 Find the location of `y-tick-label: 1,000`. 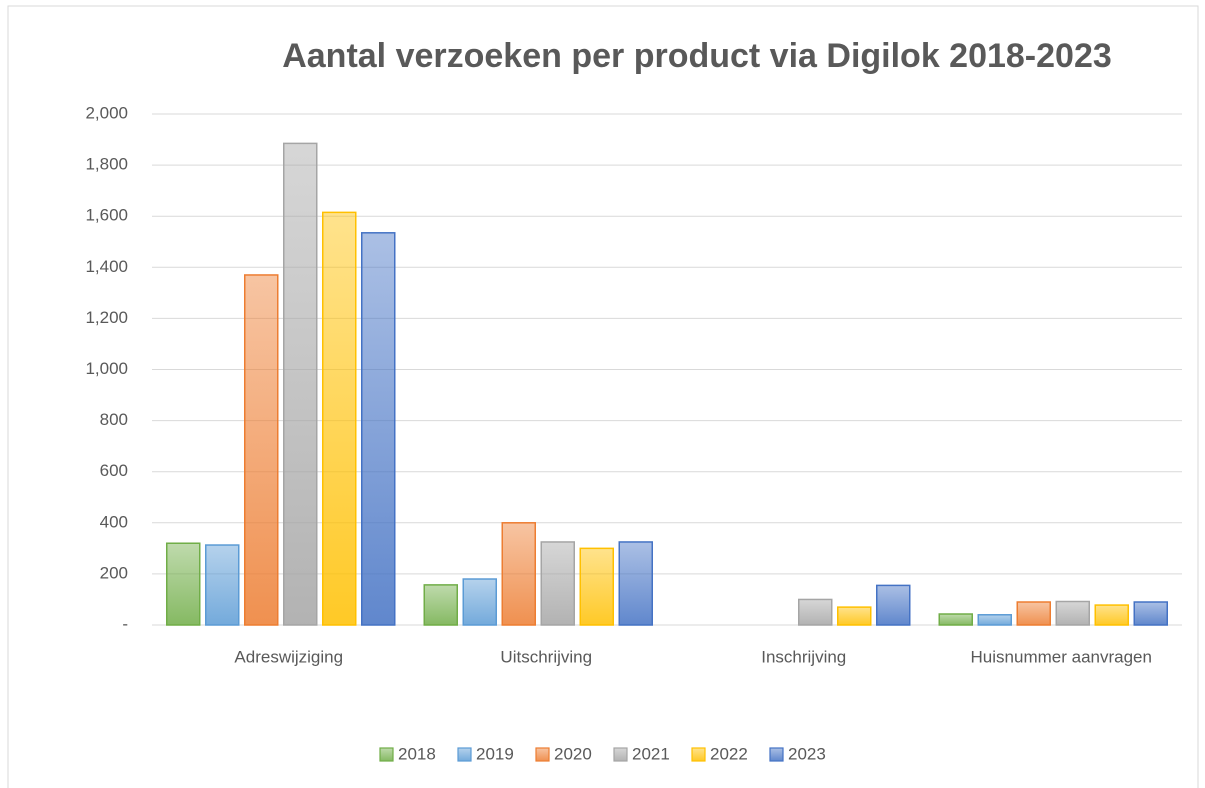

y-tick-label: 1,000 is located at coordinates (106, 368).